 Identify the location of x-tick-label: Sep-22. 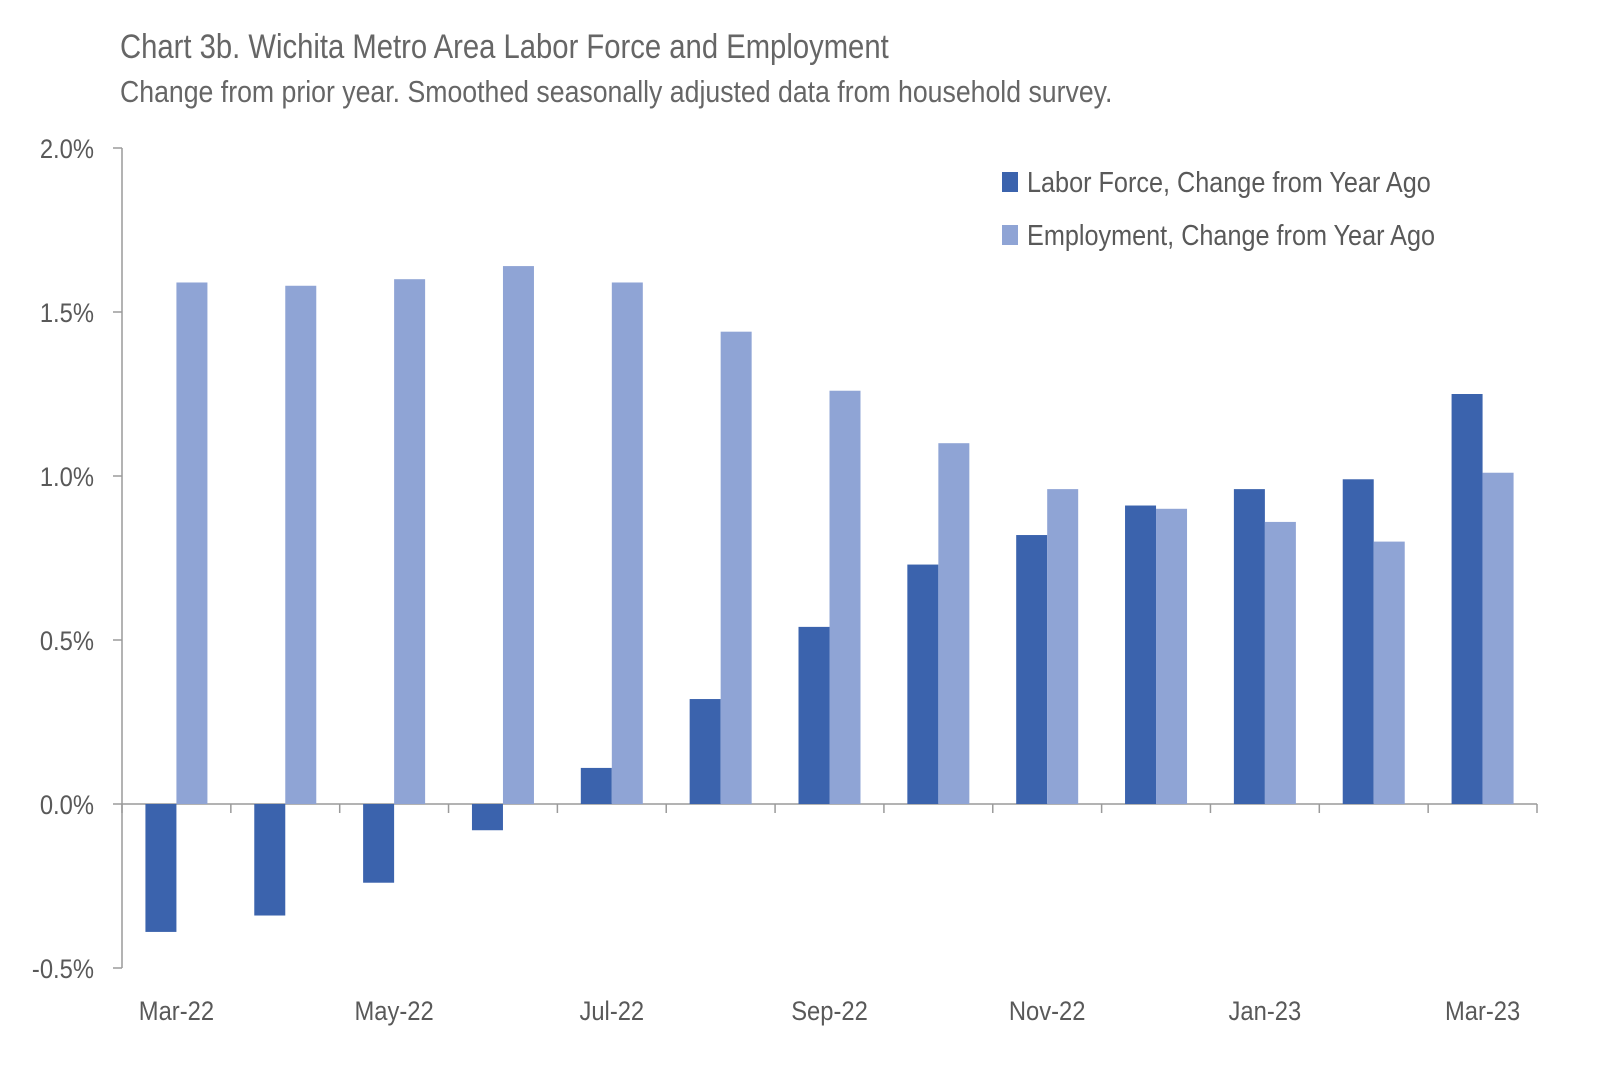
(829, 1012).